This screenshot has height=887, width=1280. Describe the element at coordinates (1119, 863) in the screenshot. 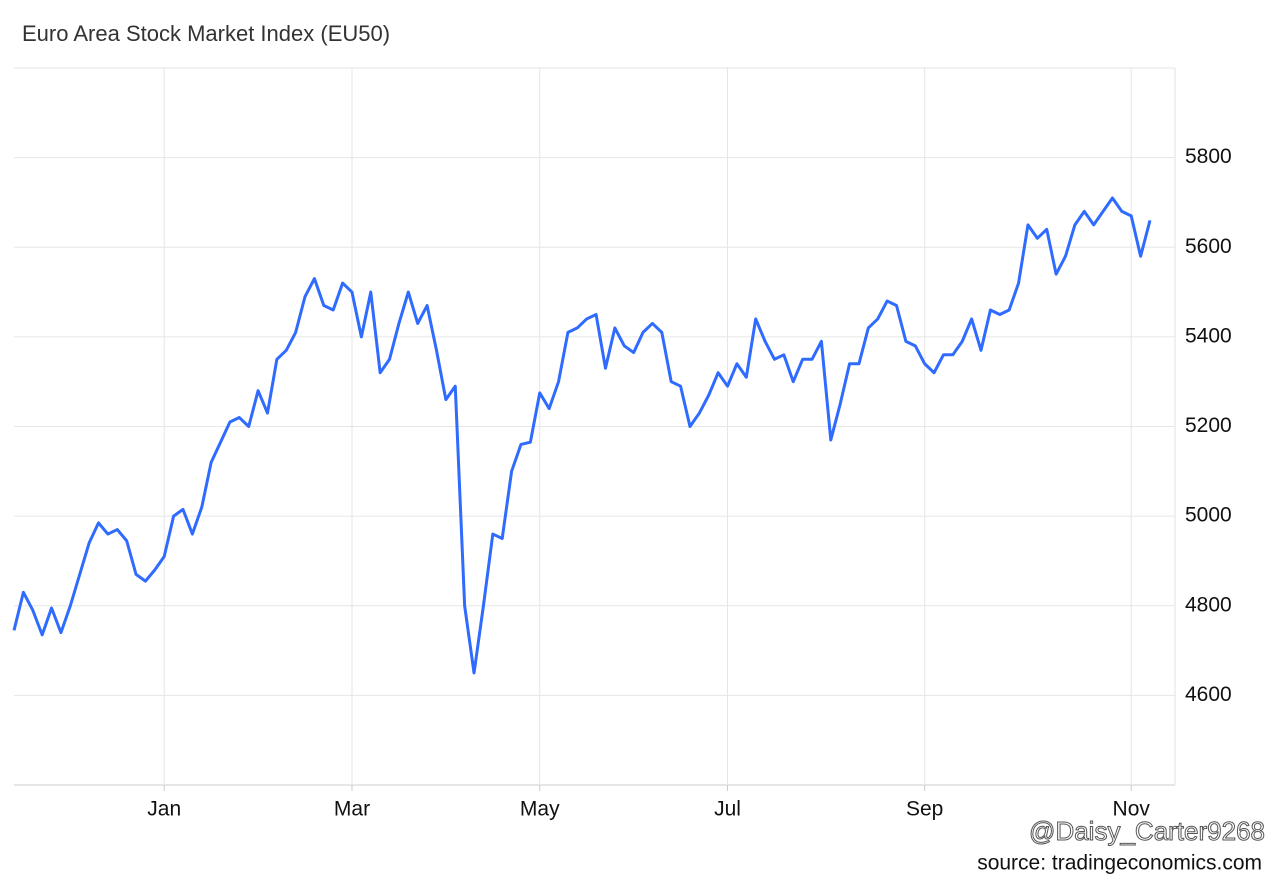

I see `source-note: source: tradingeconomics.com` at that location.